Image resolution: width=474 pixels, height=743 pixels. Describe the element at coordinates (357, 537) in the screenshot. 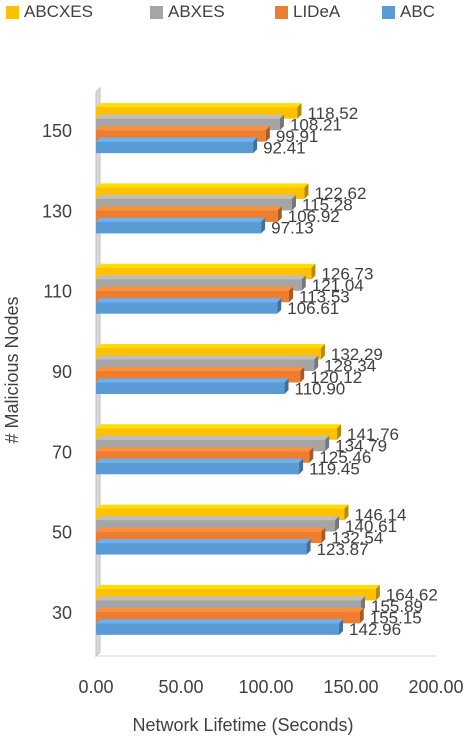

I see `data-label: 132.54` at that location.